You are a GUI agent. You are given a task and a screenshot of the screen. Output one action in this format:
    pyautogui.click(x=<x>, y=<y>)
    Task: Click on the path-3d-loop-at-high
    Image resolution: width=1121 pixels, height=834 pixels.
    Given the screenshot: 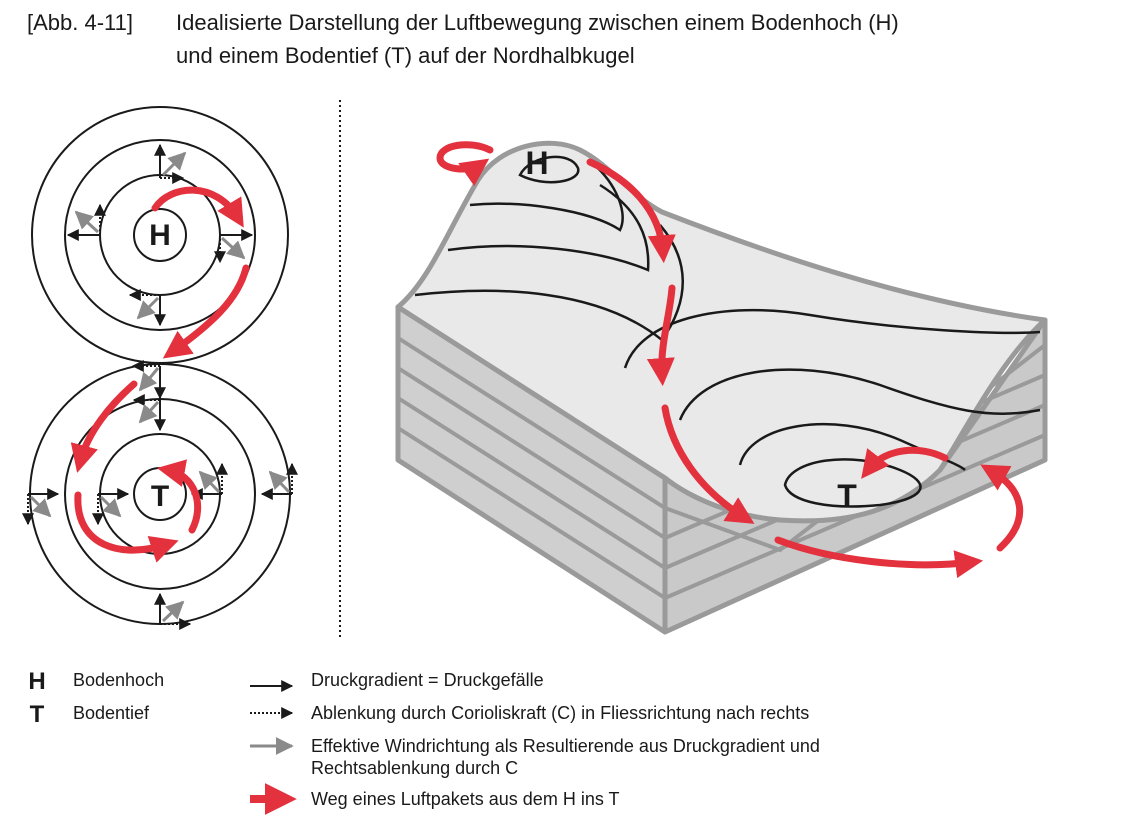 What is the action you would take?
    pyautogui.click(x=465, y=164)
    